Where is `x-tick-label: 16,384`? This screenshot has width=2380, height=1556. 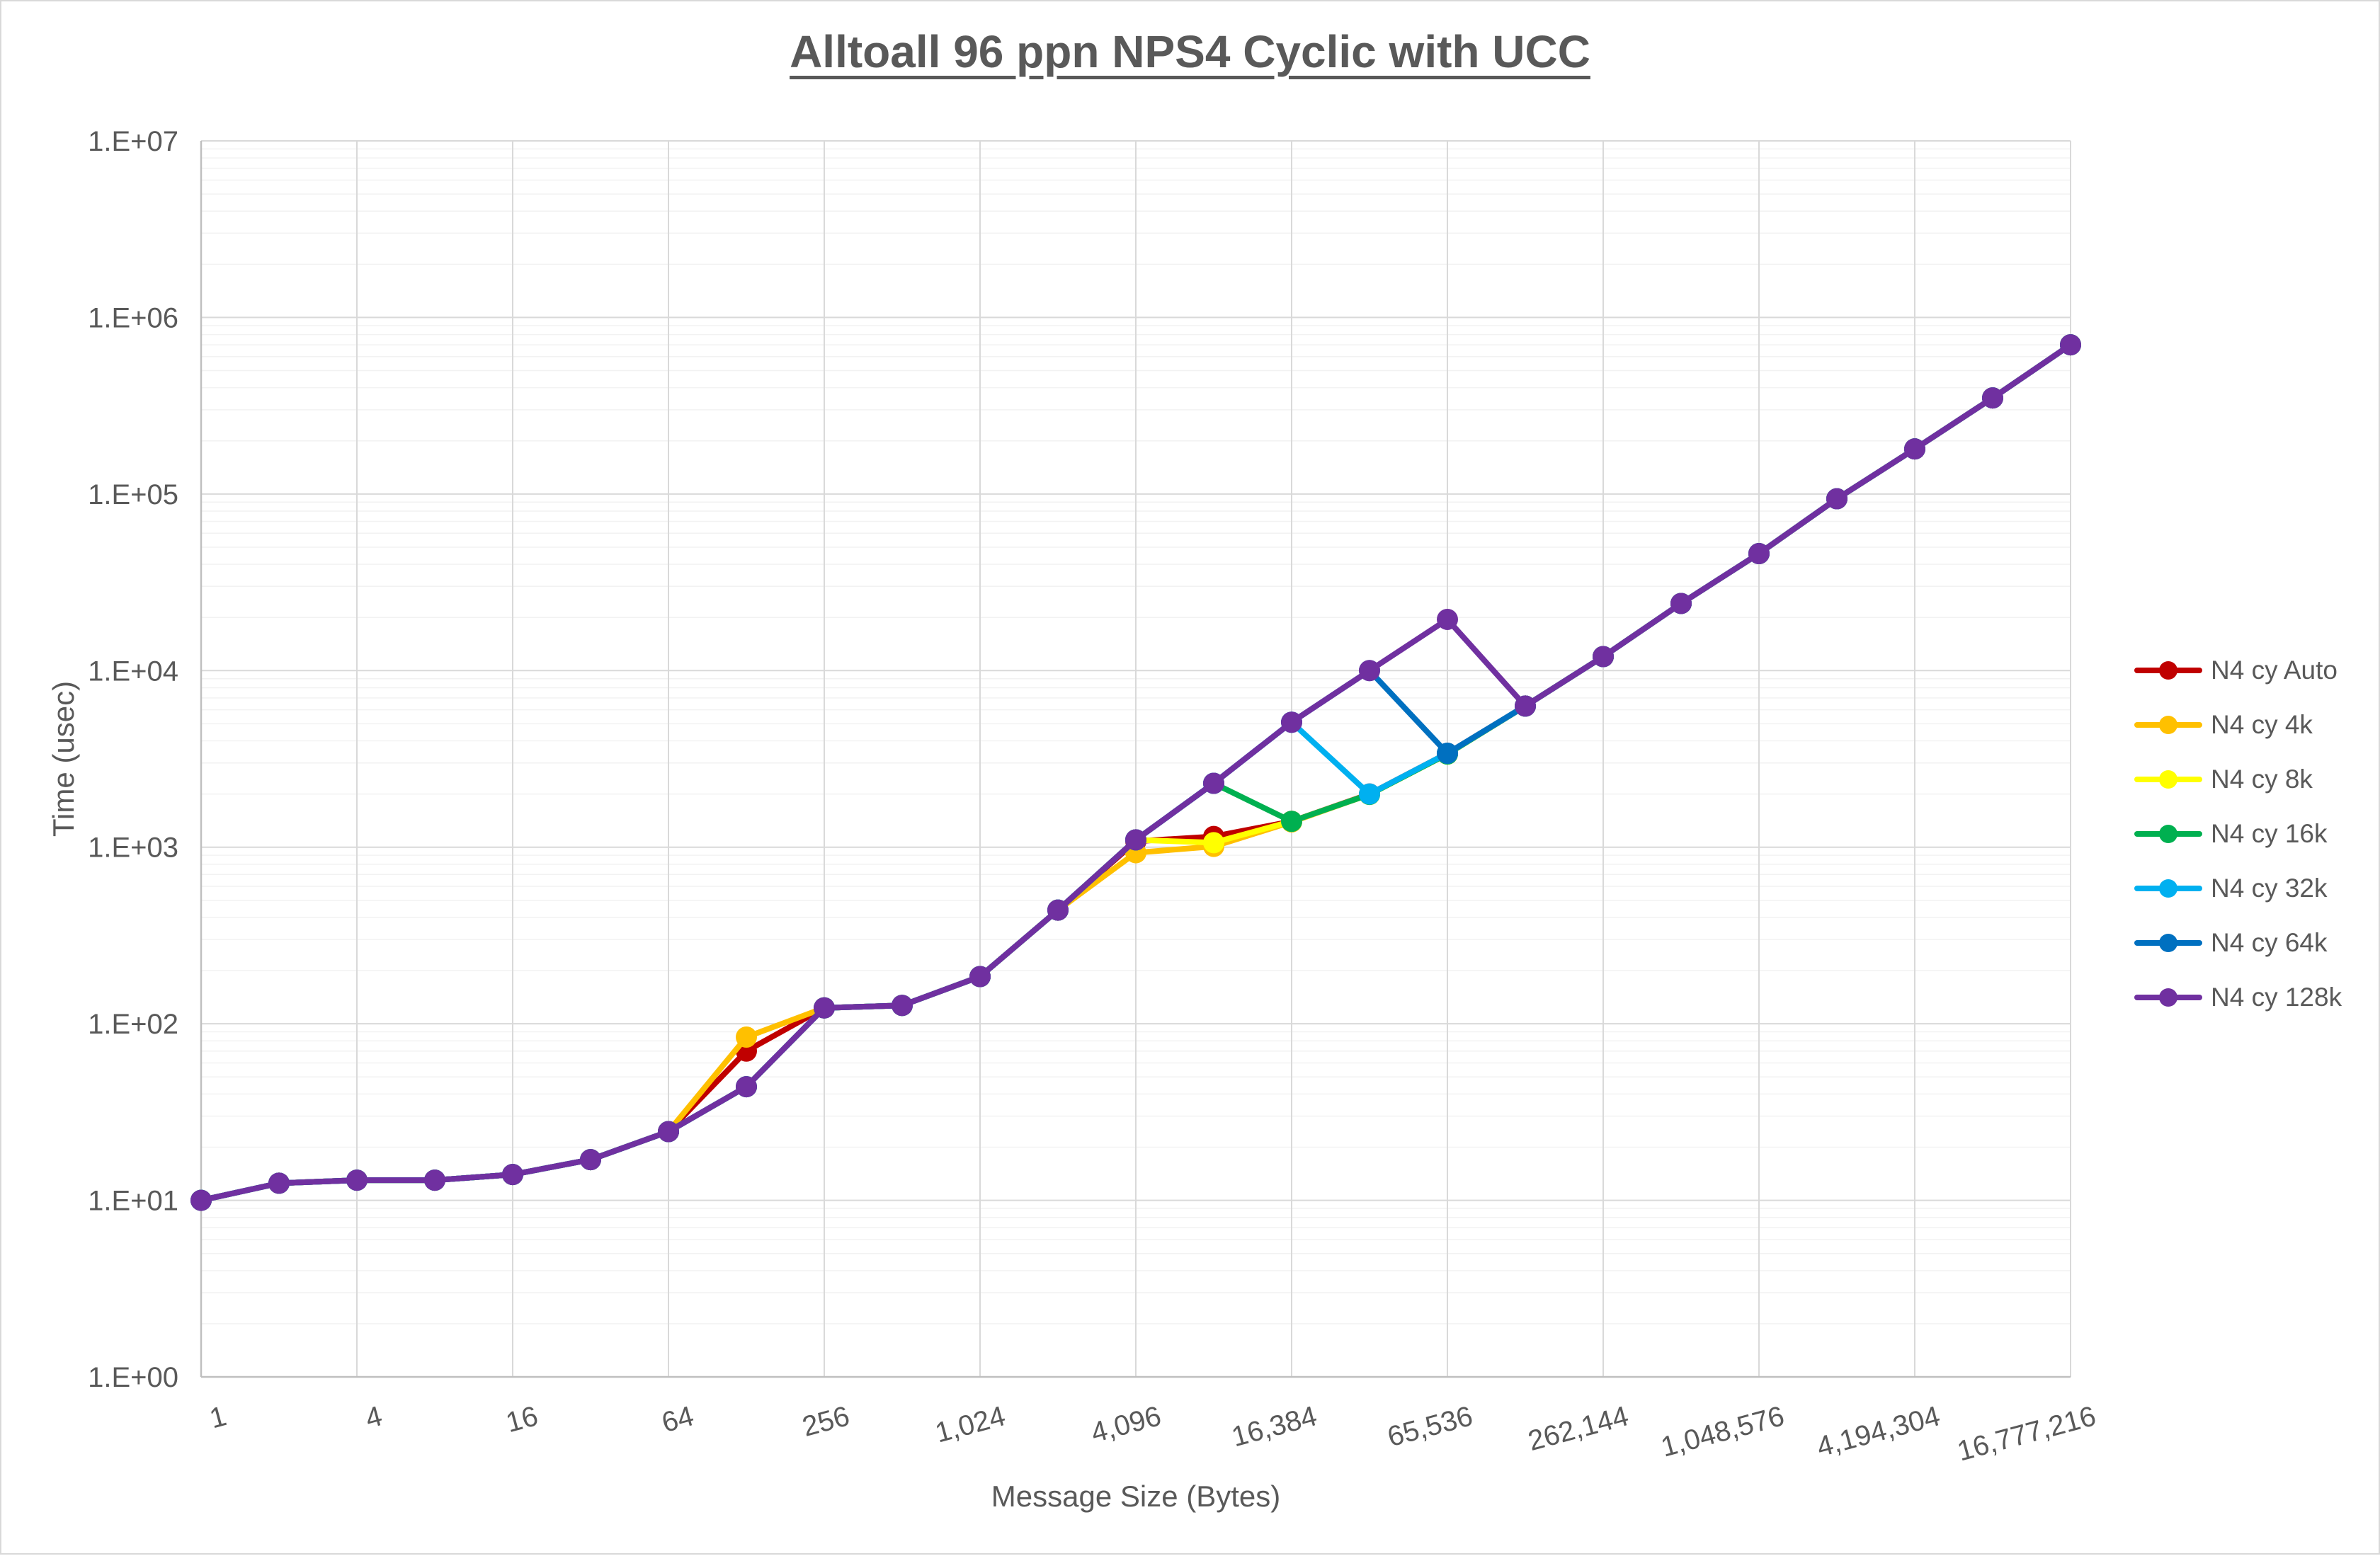
x-tick-label: 16,384 is located at coordinates (1275, 1427).